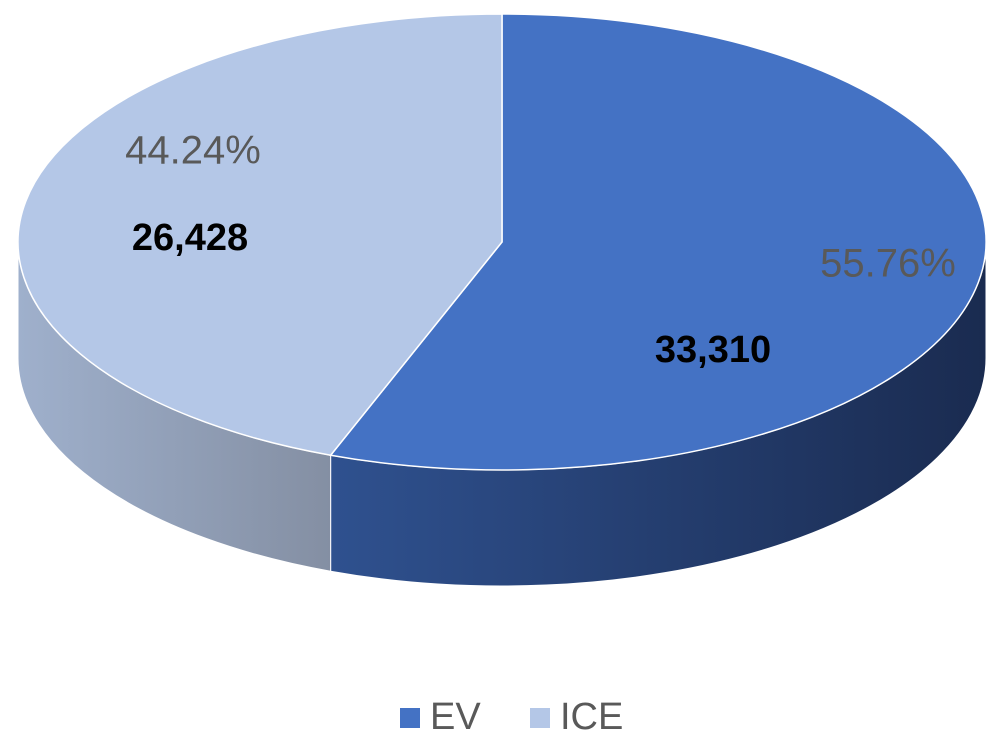  Describe the element at coordinates (455, 716) in the screenshot. I see `legend-label: EV` at that location.